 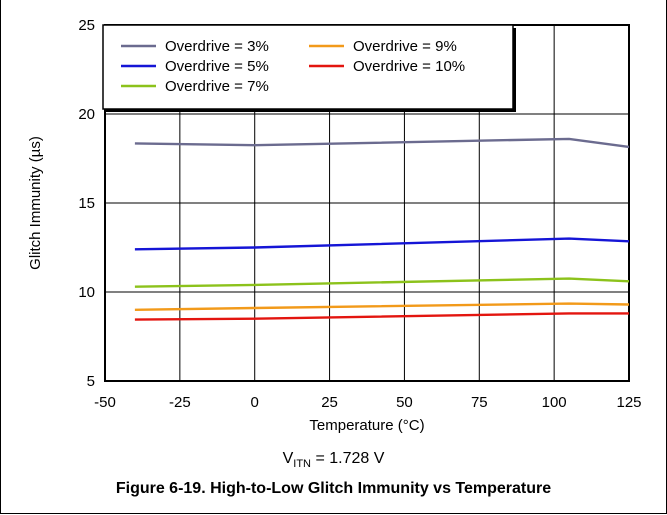 What do you see at coordinates (86, 292) in the screenshot?
I see `y-tick-label: 10` at bounding box center [86, 292].